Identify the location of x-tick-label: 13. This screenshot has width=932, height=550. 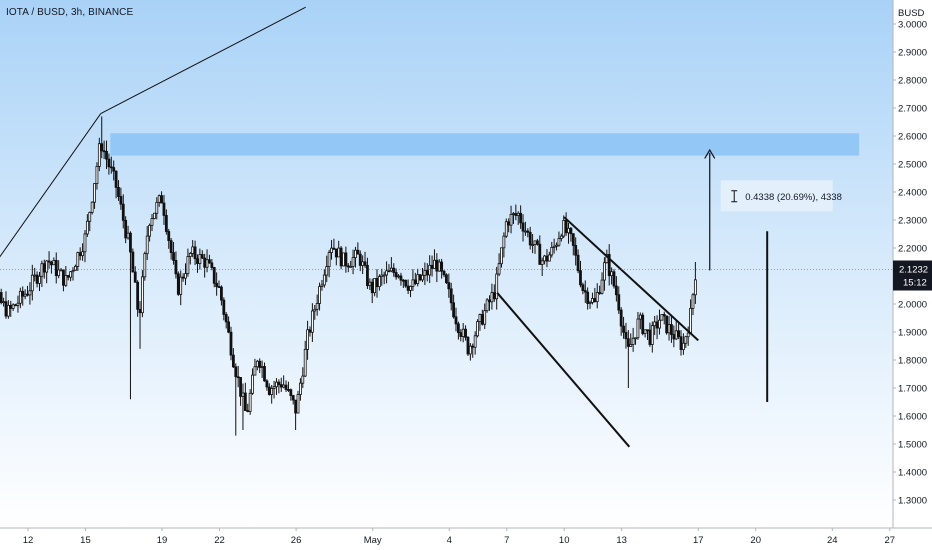
(621, 540).